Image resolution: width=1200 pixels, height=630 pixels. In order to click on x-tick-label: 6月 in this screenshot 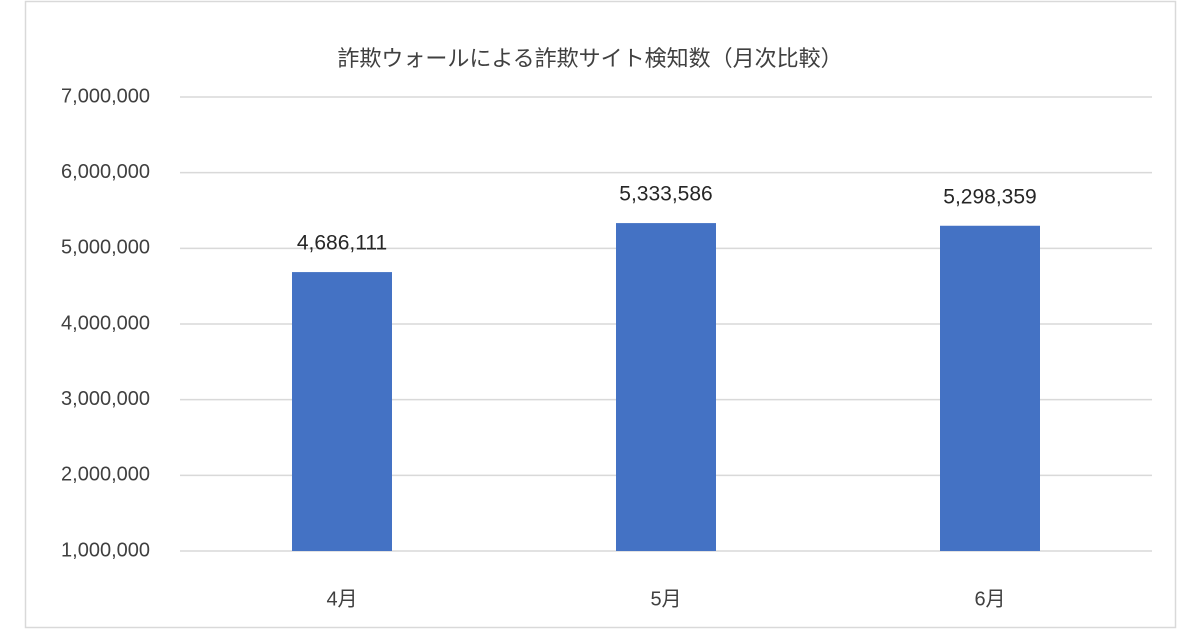, I will do `click(989, 599)`.